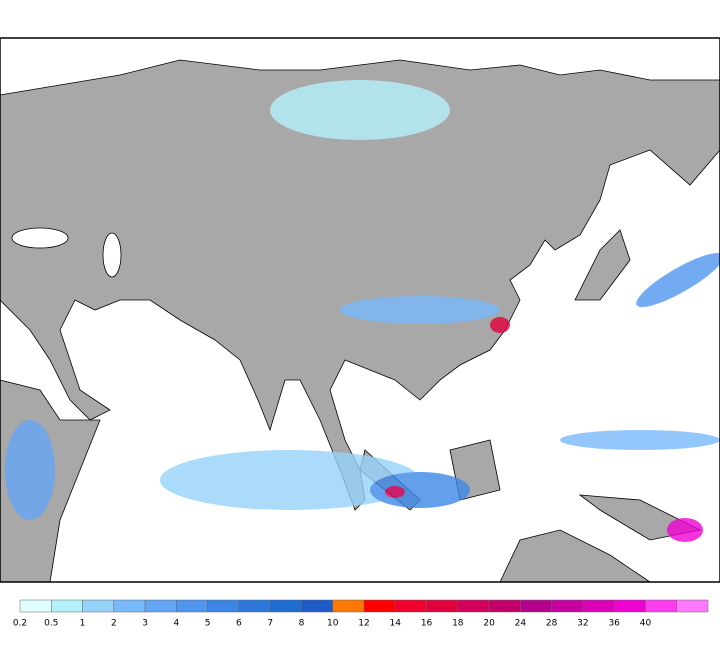 This screenshot has height=664, width=720. I want to click on colorbar-label: 20, so click(489, 624).